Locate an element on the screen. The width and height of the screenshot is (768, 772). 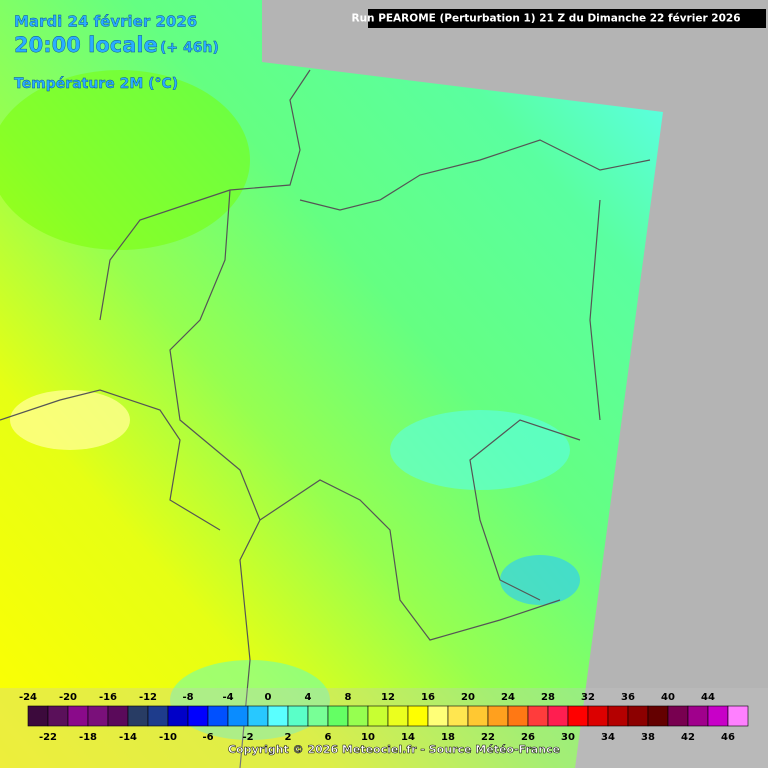
legend-label: -24 is located at coordinates (28, 697).